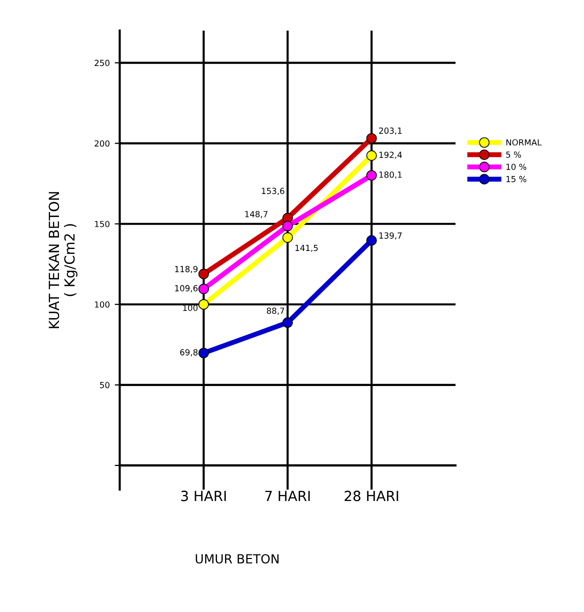  I want to click on y-tick-label: 250, so click(102, 63).